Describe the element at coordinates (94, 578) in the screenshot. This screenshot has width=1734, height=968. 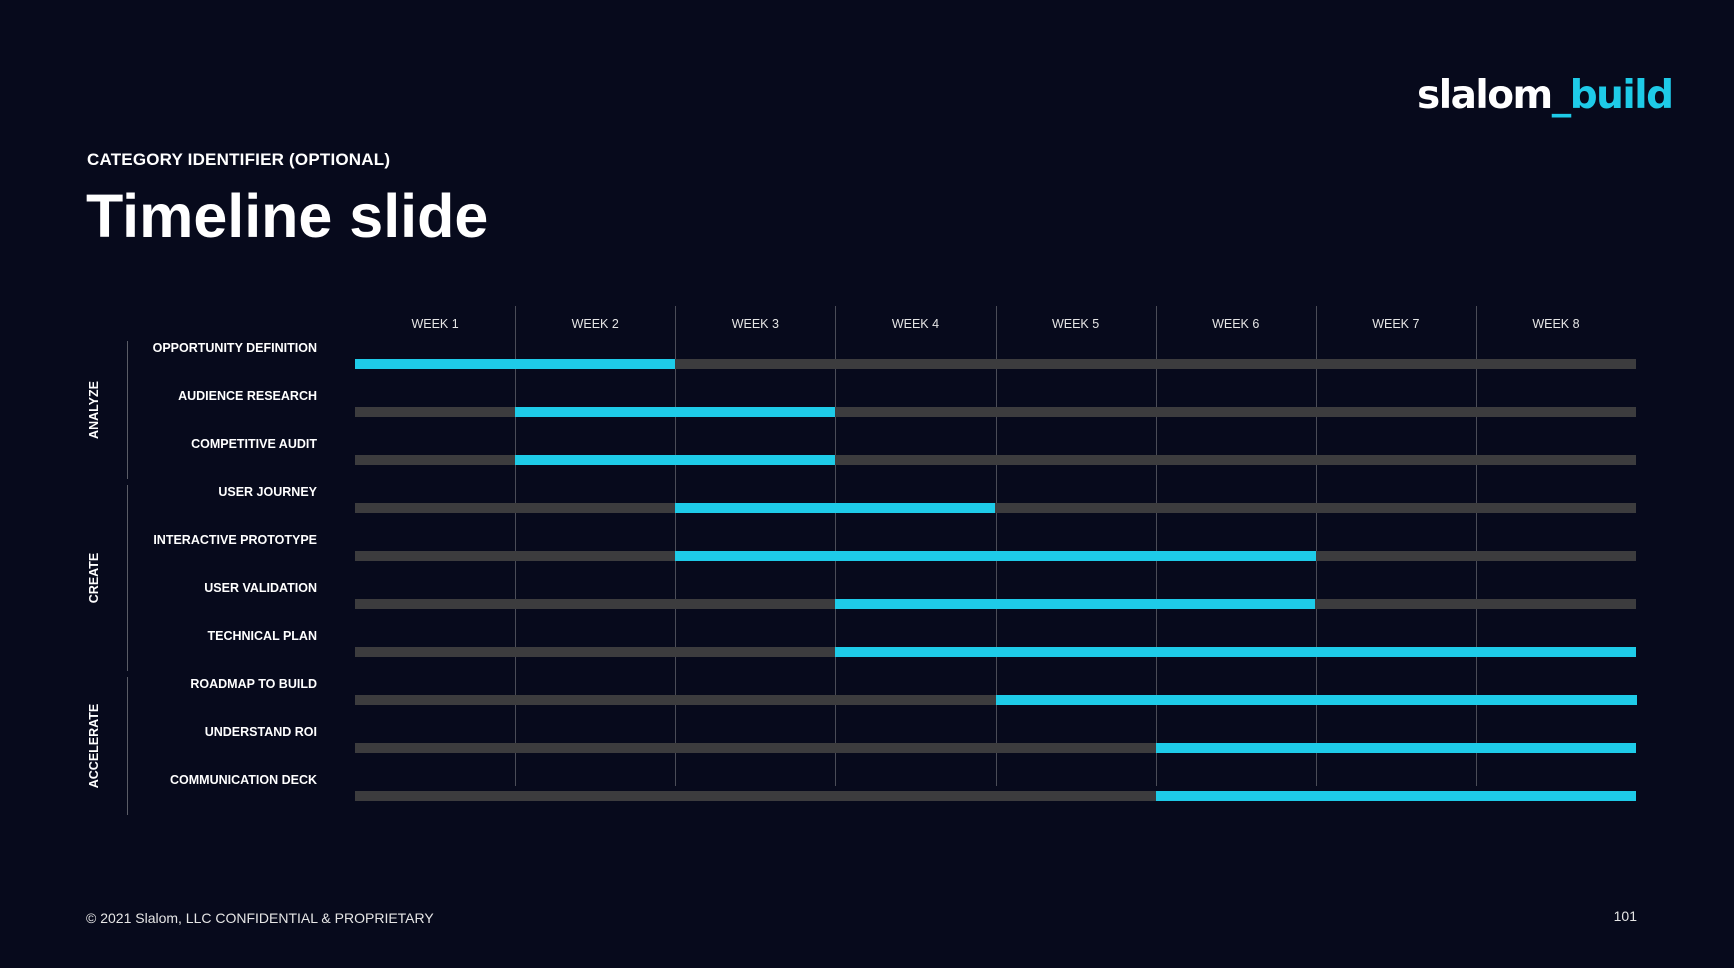
I see `phase-label-text: CREATE` at that location.